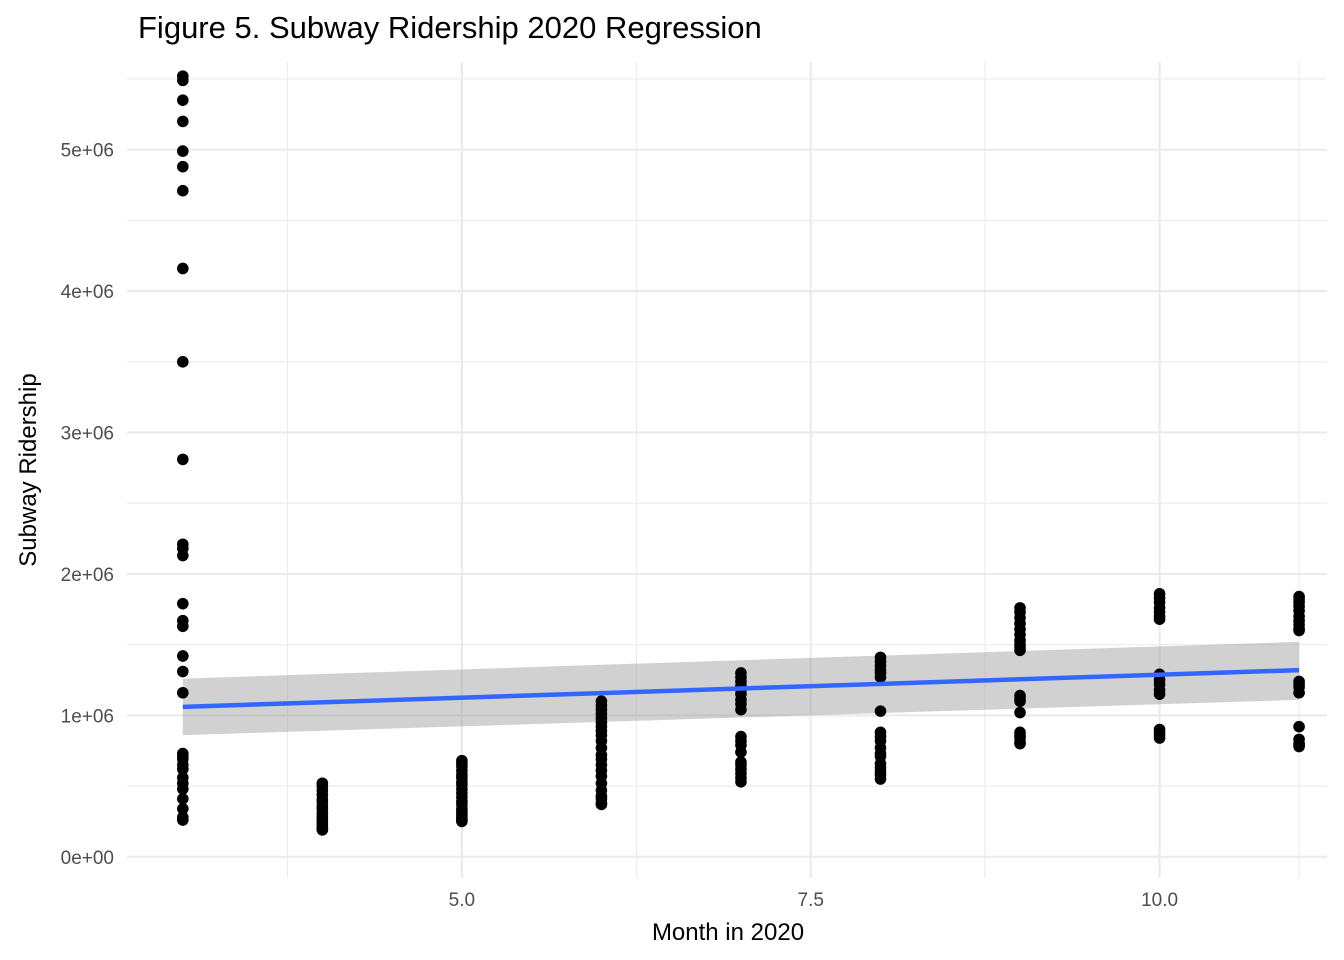 The image size is (1344, 960). Describe the element at coordinates (87, 151) in the screenshot. I see `y-tick-label: 5e+06` at that location.